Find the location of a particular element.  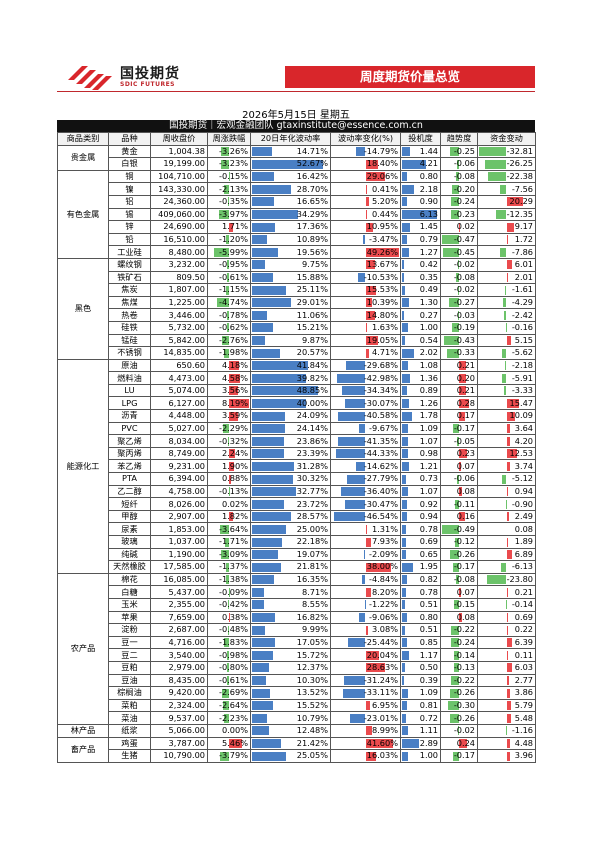

divider is located at coordinates (296, 91).